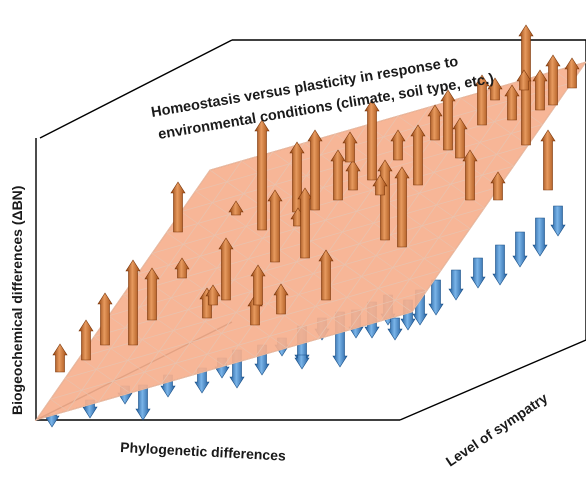 The height and width of the screenshot is (480, 586). Describe the element at coordinates (136, 89) in the screenshot. I see `back-top-edge` at that location.